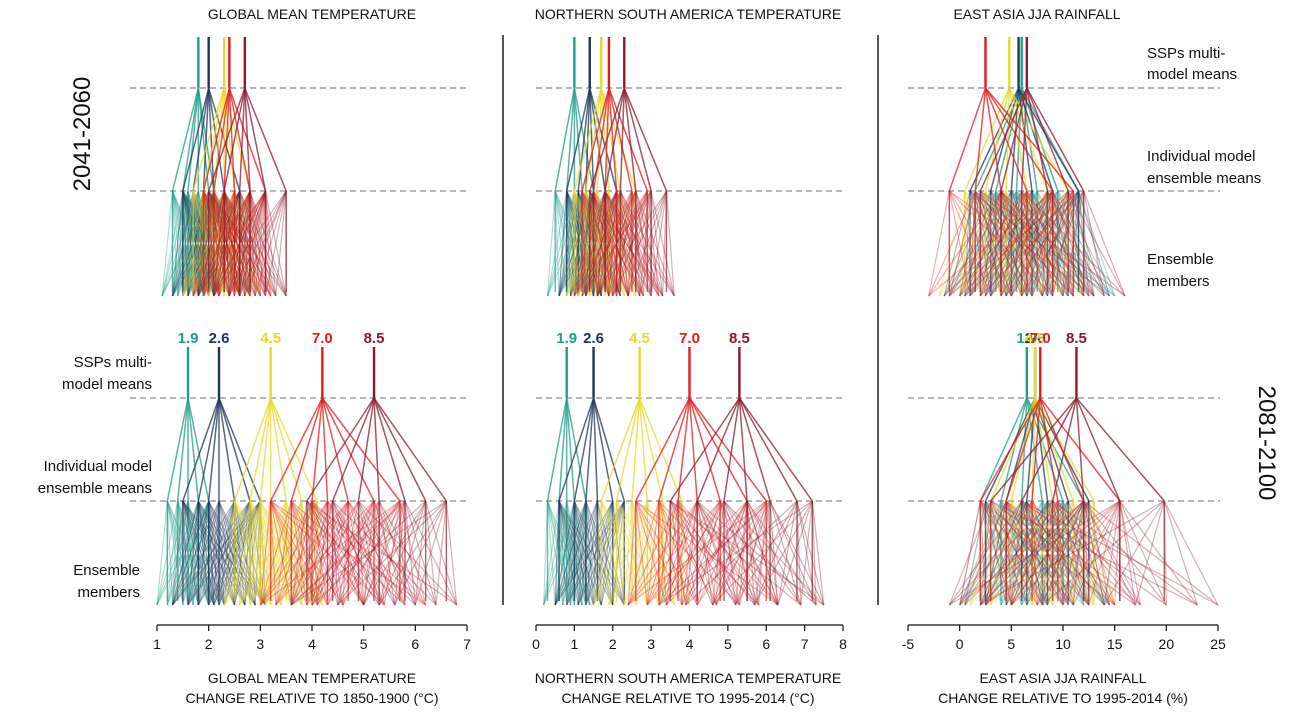  Describe the element at coordinates (270, 338) in the screenshot. I see `ssp-label: 4.5` at that location.